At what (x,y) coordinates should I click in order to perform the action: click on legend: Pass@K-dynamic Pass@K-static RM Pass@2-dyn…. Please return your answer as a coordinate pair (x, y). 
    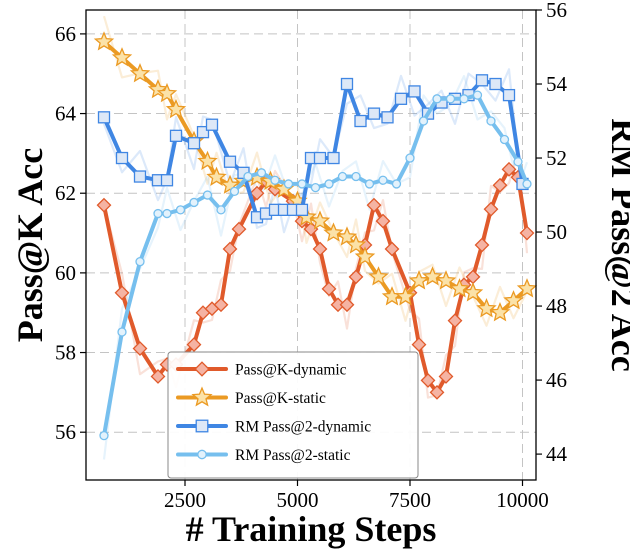
    Looking at the image, I should click on (293, 415).